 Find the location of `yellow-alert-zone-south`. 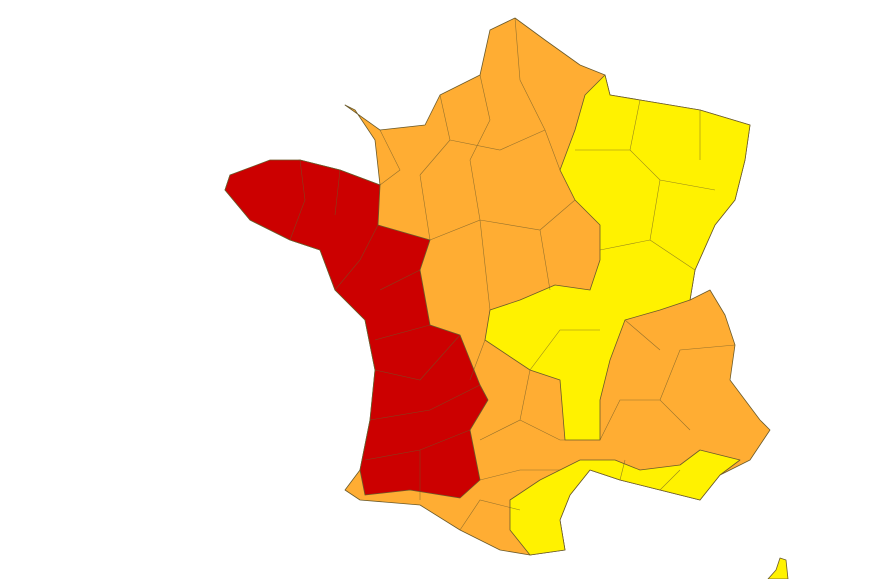

yellow-alert-zone-south is located at coordinates (625, 502).